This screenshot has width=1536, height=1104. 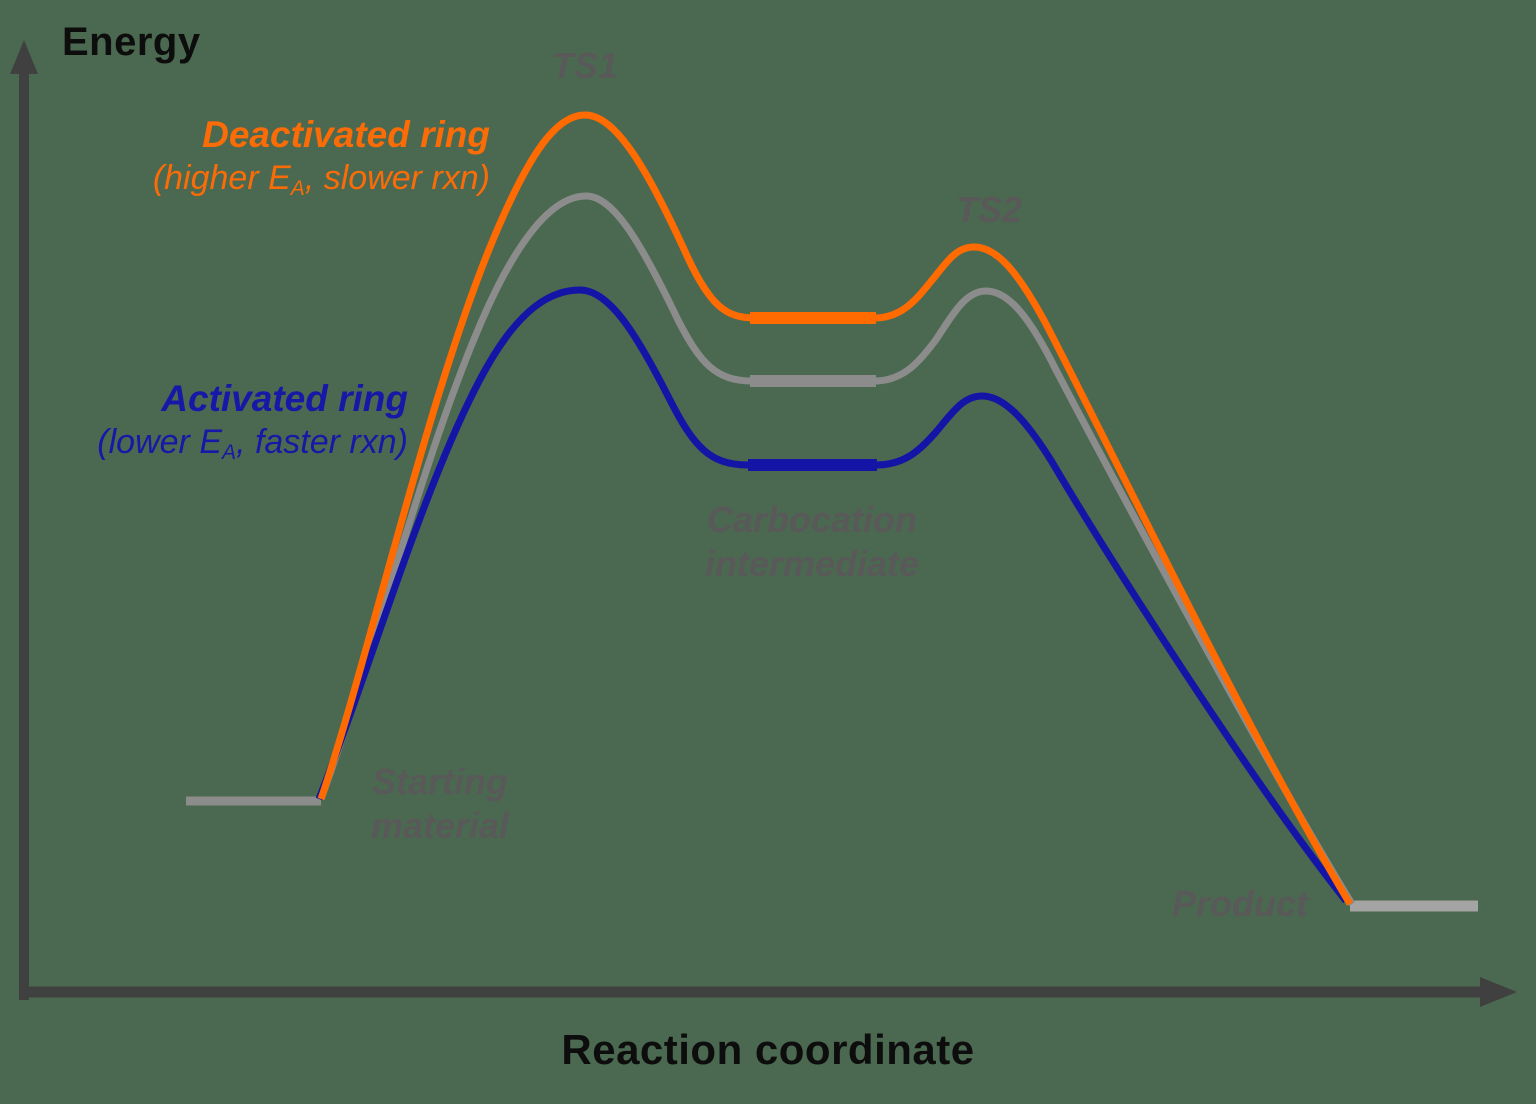 What do you see at coordinates (284, 398) in the screenshot?
I see `activated-ring-title: Activated ring` at bounding box center [284, 398].